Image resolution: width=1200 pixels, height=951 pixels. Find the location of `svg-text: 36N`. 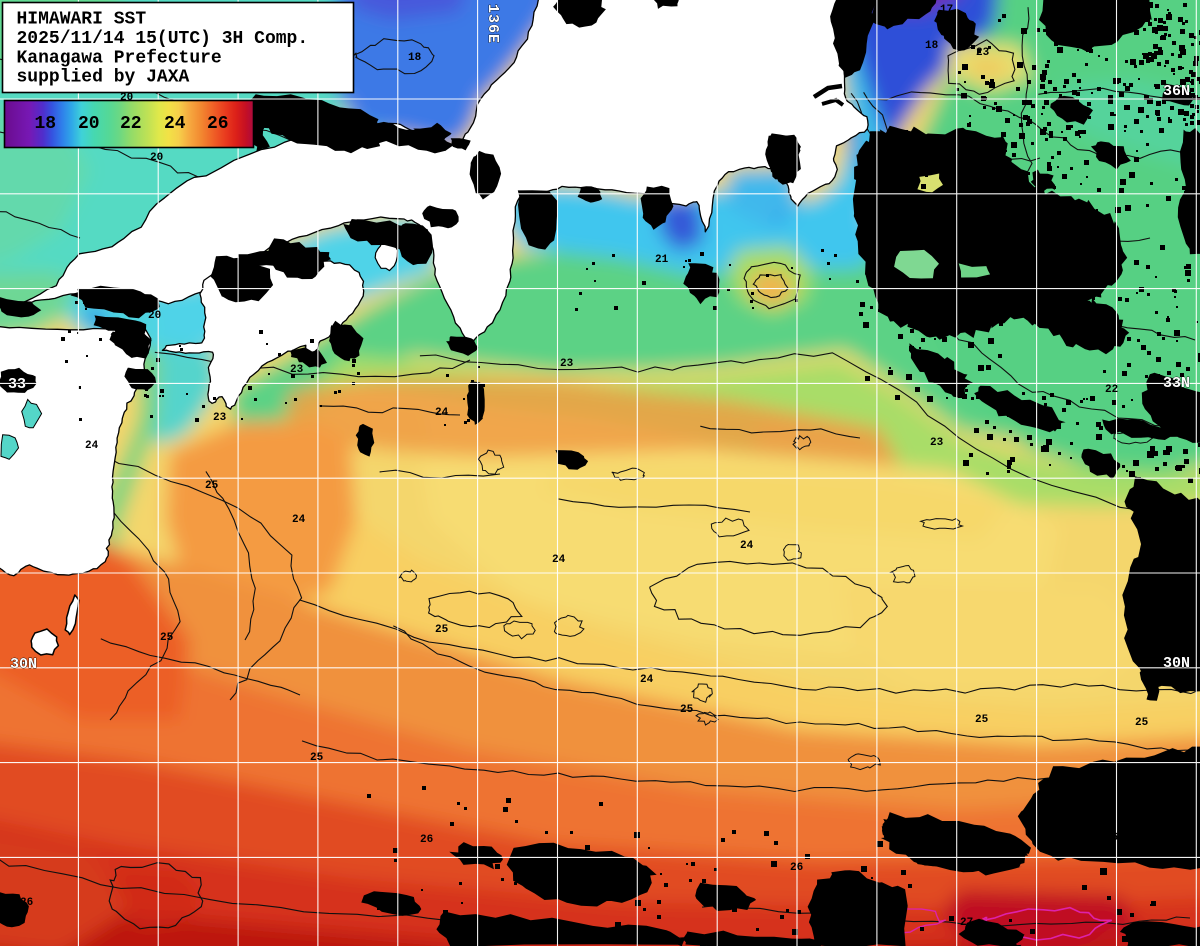

svg-text: 36N is located at coordinates (1176, 91).